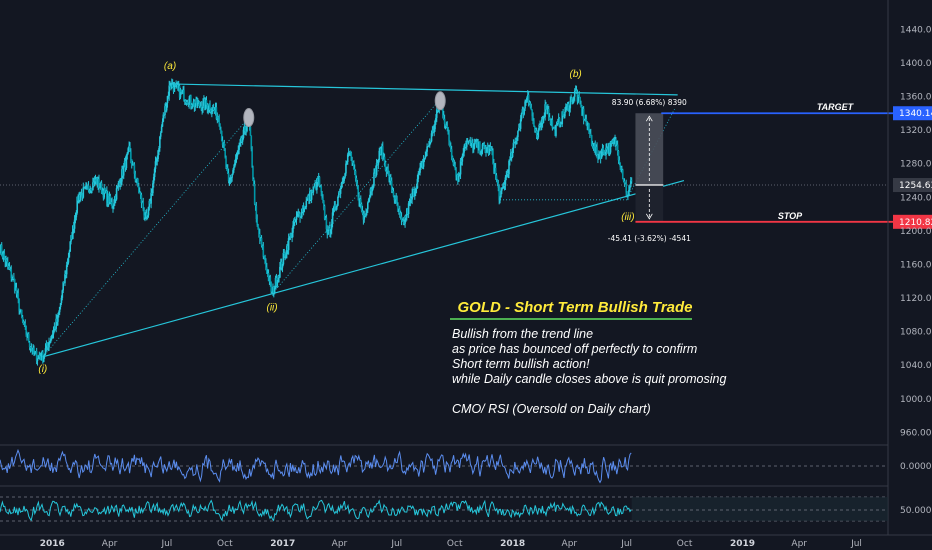 The image size is (932, 550). Describe the element at coordinates (916, 165) in the screenshot. I see `price-tick-label: 1280.00` at that location.